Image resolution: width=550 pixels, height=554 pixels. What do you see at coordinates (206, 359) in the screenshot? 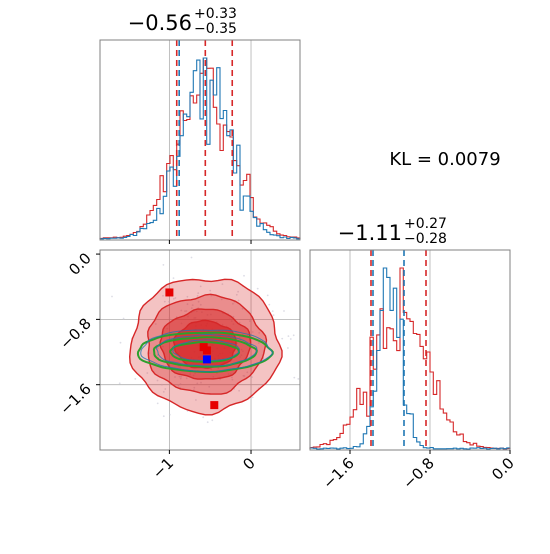
I see `marker-blue` at bounding box center [206, 359].